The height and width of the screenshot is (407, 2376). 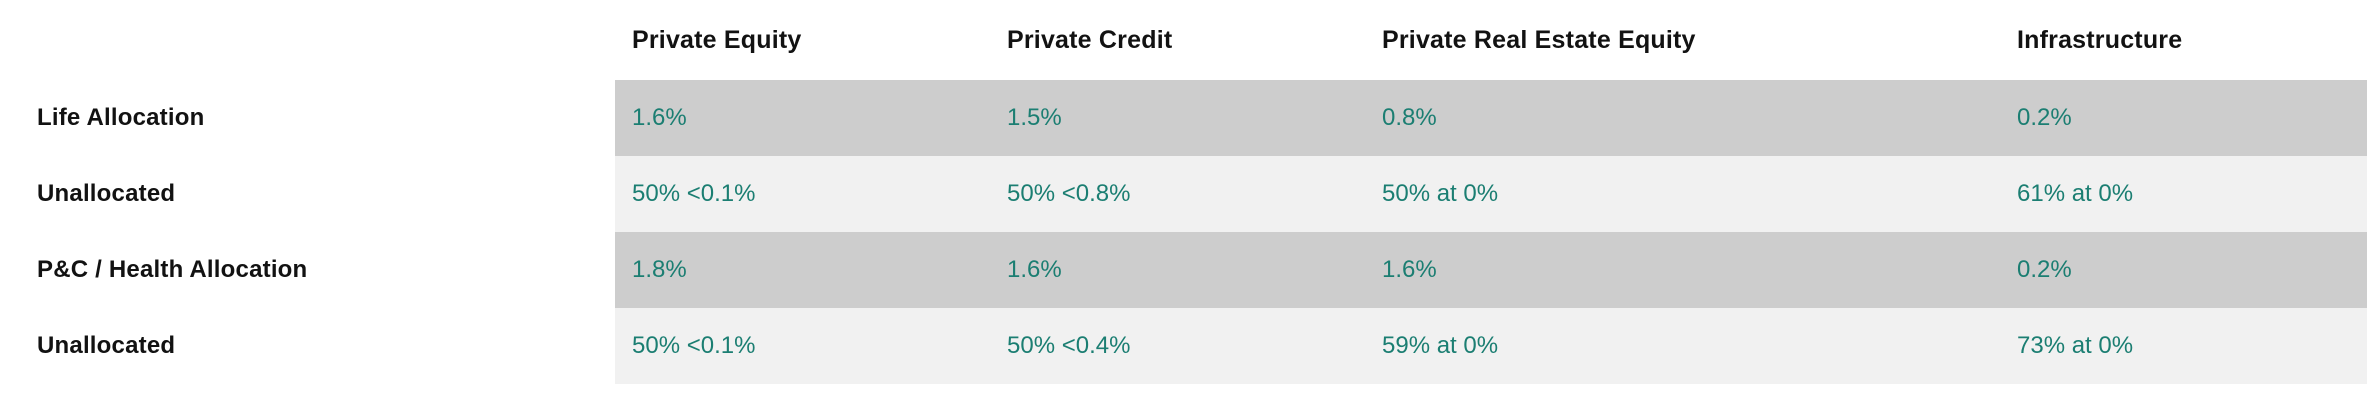 What do you see at coordinates (1682, 270) in the screenshot?
I see `cell-pc-health-private-real-estate-equity: 1.6%` at bounding box center [1682, 270].